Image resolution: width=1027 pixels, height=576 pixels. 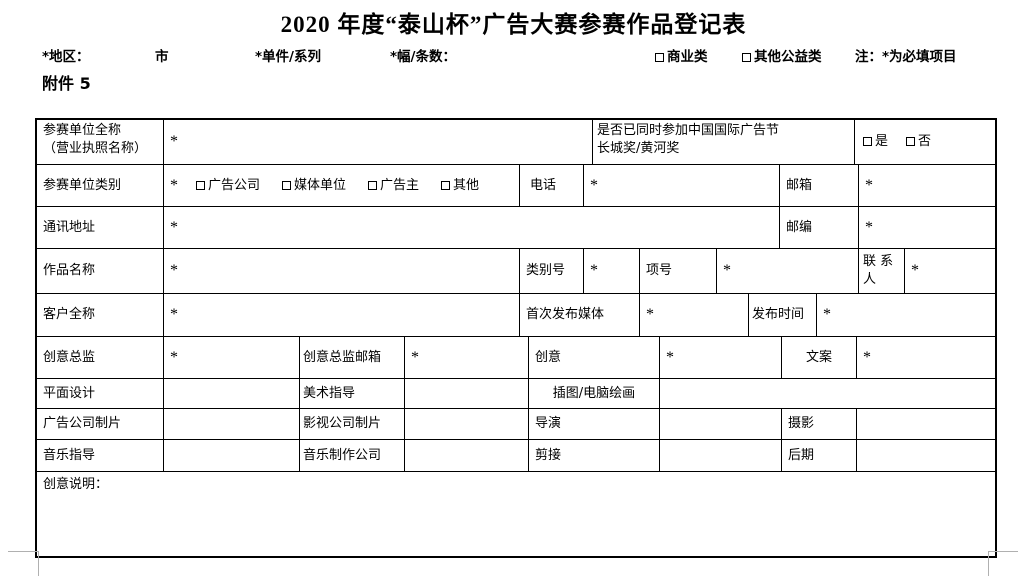 What do you see at coordinates (926, 358) in the screenshot?
I see `copywriter-input-cell: *` at bounding box center [926, 358].